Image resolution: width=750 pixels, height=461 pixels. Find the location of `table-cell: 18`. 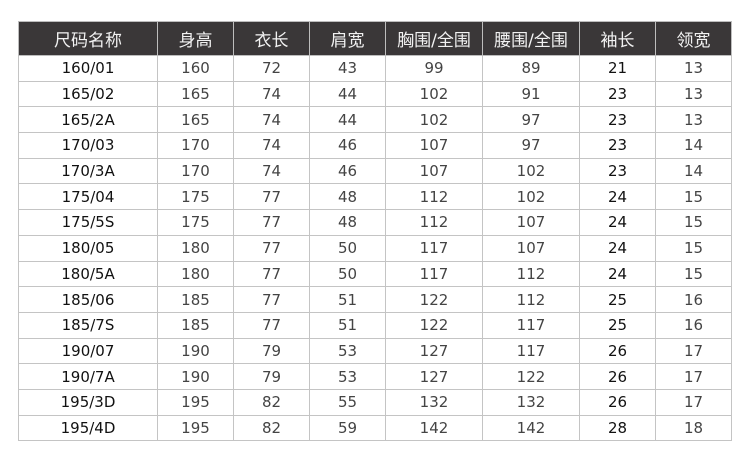

table-cell: 18 is located at coordinates (693, 428).